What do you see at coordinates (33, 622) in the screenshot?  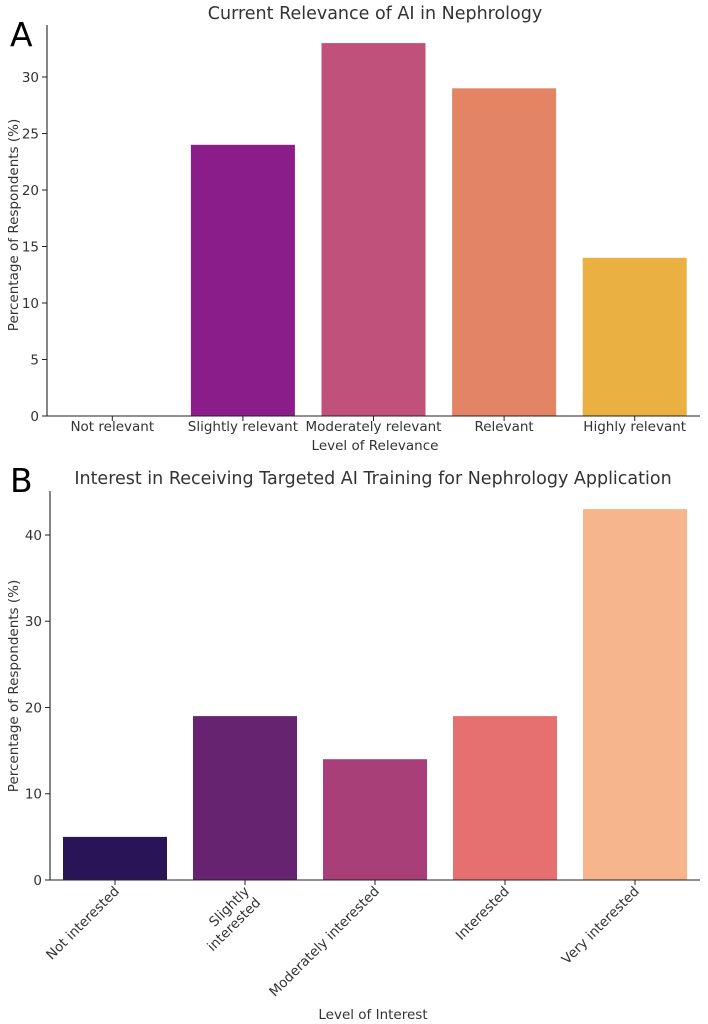 I see `chart-b-ytick-label-3: 30` at bounding box center [33, 622].